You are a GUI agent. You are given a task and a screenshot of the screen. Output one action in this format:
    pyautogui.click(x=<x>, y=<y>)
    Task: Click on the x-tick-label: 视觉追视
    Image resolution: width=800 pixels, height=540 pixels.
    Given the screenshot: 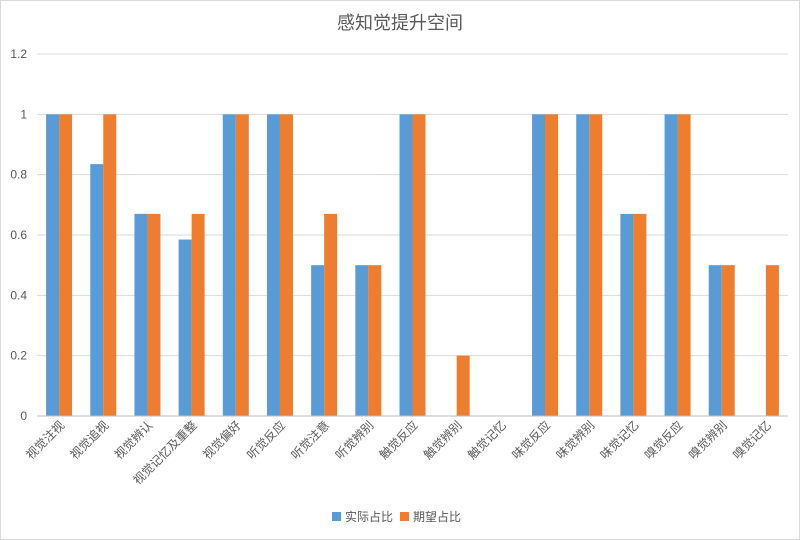 What is the action you would take?
    pyautogui.click(x=89, y=440)
    